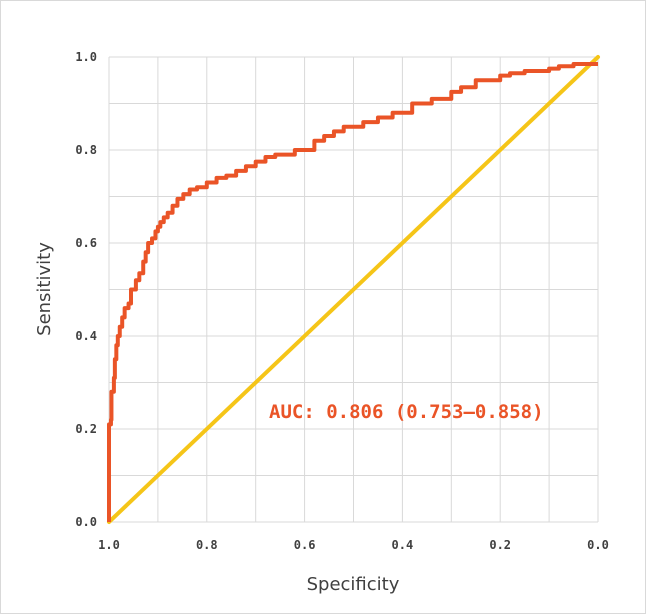  I want to click on x-tick-label: 0.4, so click(403, 545).